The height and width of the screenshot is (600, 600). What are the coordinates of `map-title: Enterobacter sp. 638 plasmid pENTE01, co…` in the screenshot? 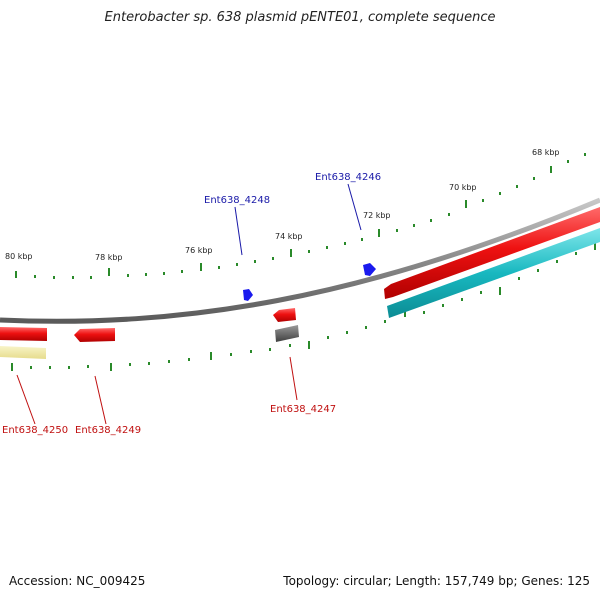 It's located at (300, 17).